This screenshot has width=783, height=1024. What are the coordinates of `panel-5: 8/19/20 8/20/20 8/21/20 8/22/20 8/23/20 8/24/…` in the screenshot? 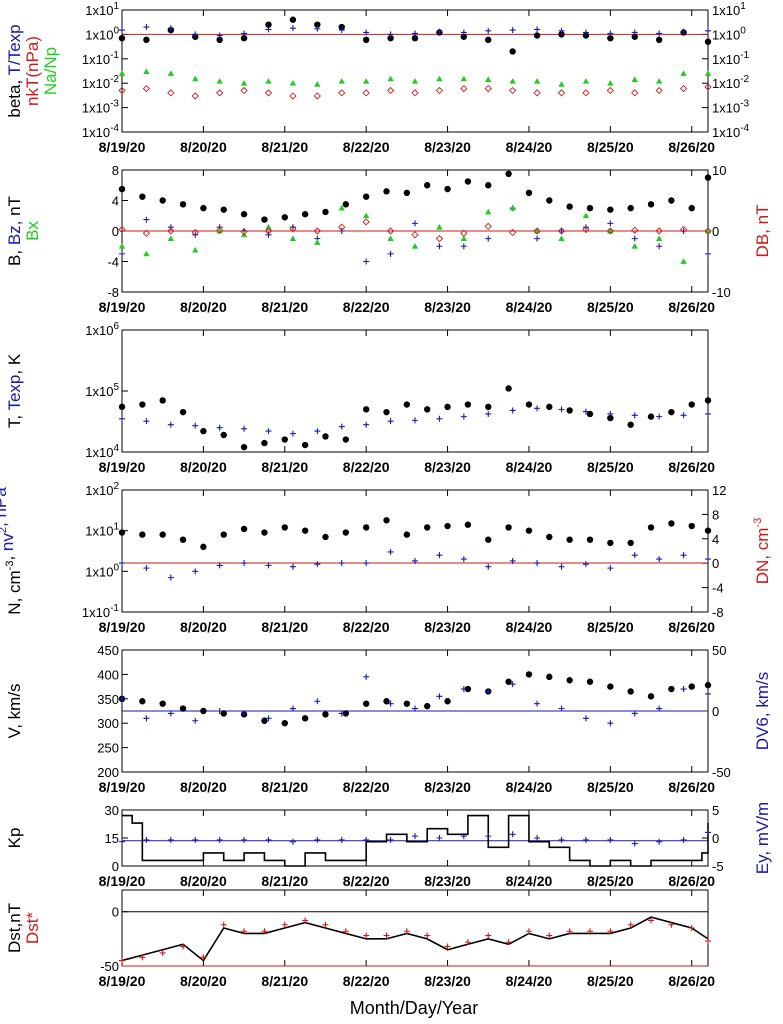 It's located at (388, 719).